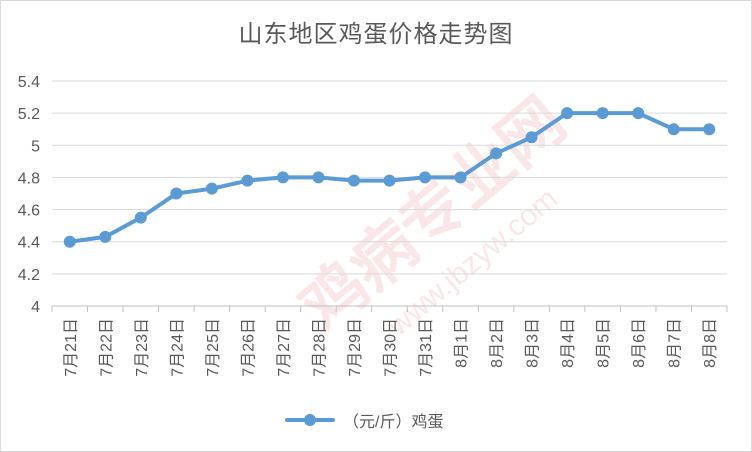 The width and height of the screenshot is (752, 452). Describe the element at coordinates (393, 422) in the screenshot. I see `legend-label: （元/斤）鸡蛋` at that location.